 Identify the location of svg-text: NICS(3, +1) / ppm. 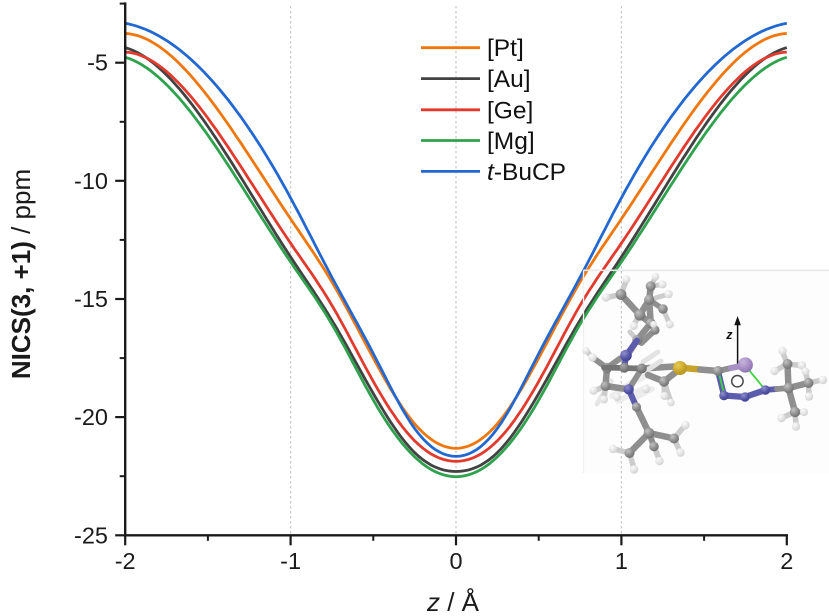
(21, 274).